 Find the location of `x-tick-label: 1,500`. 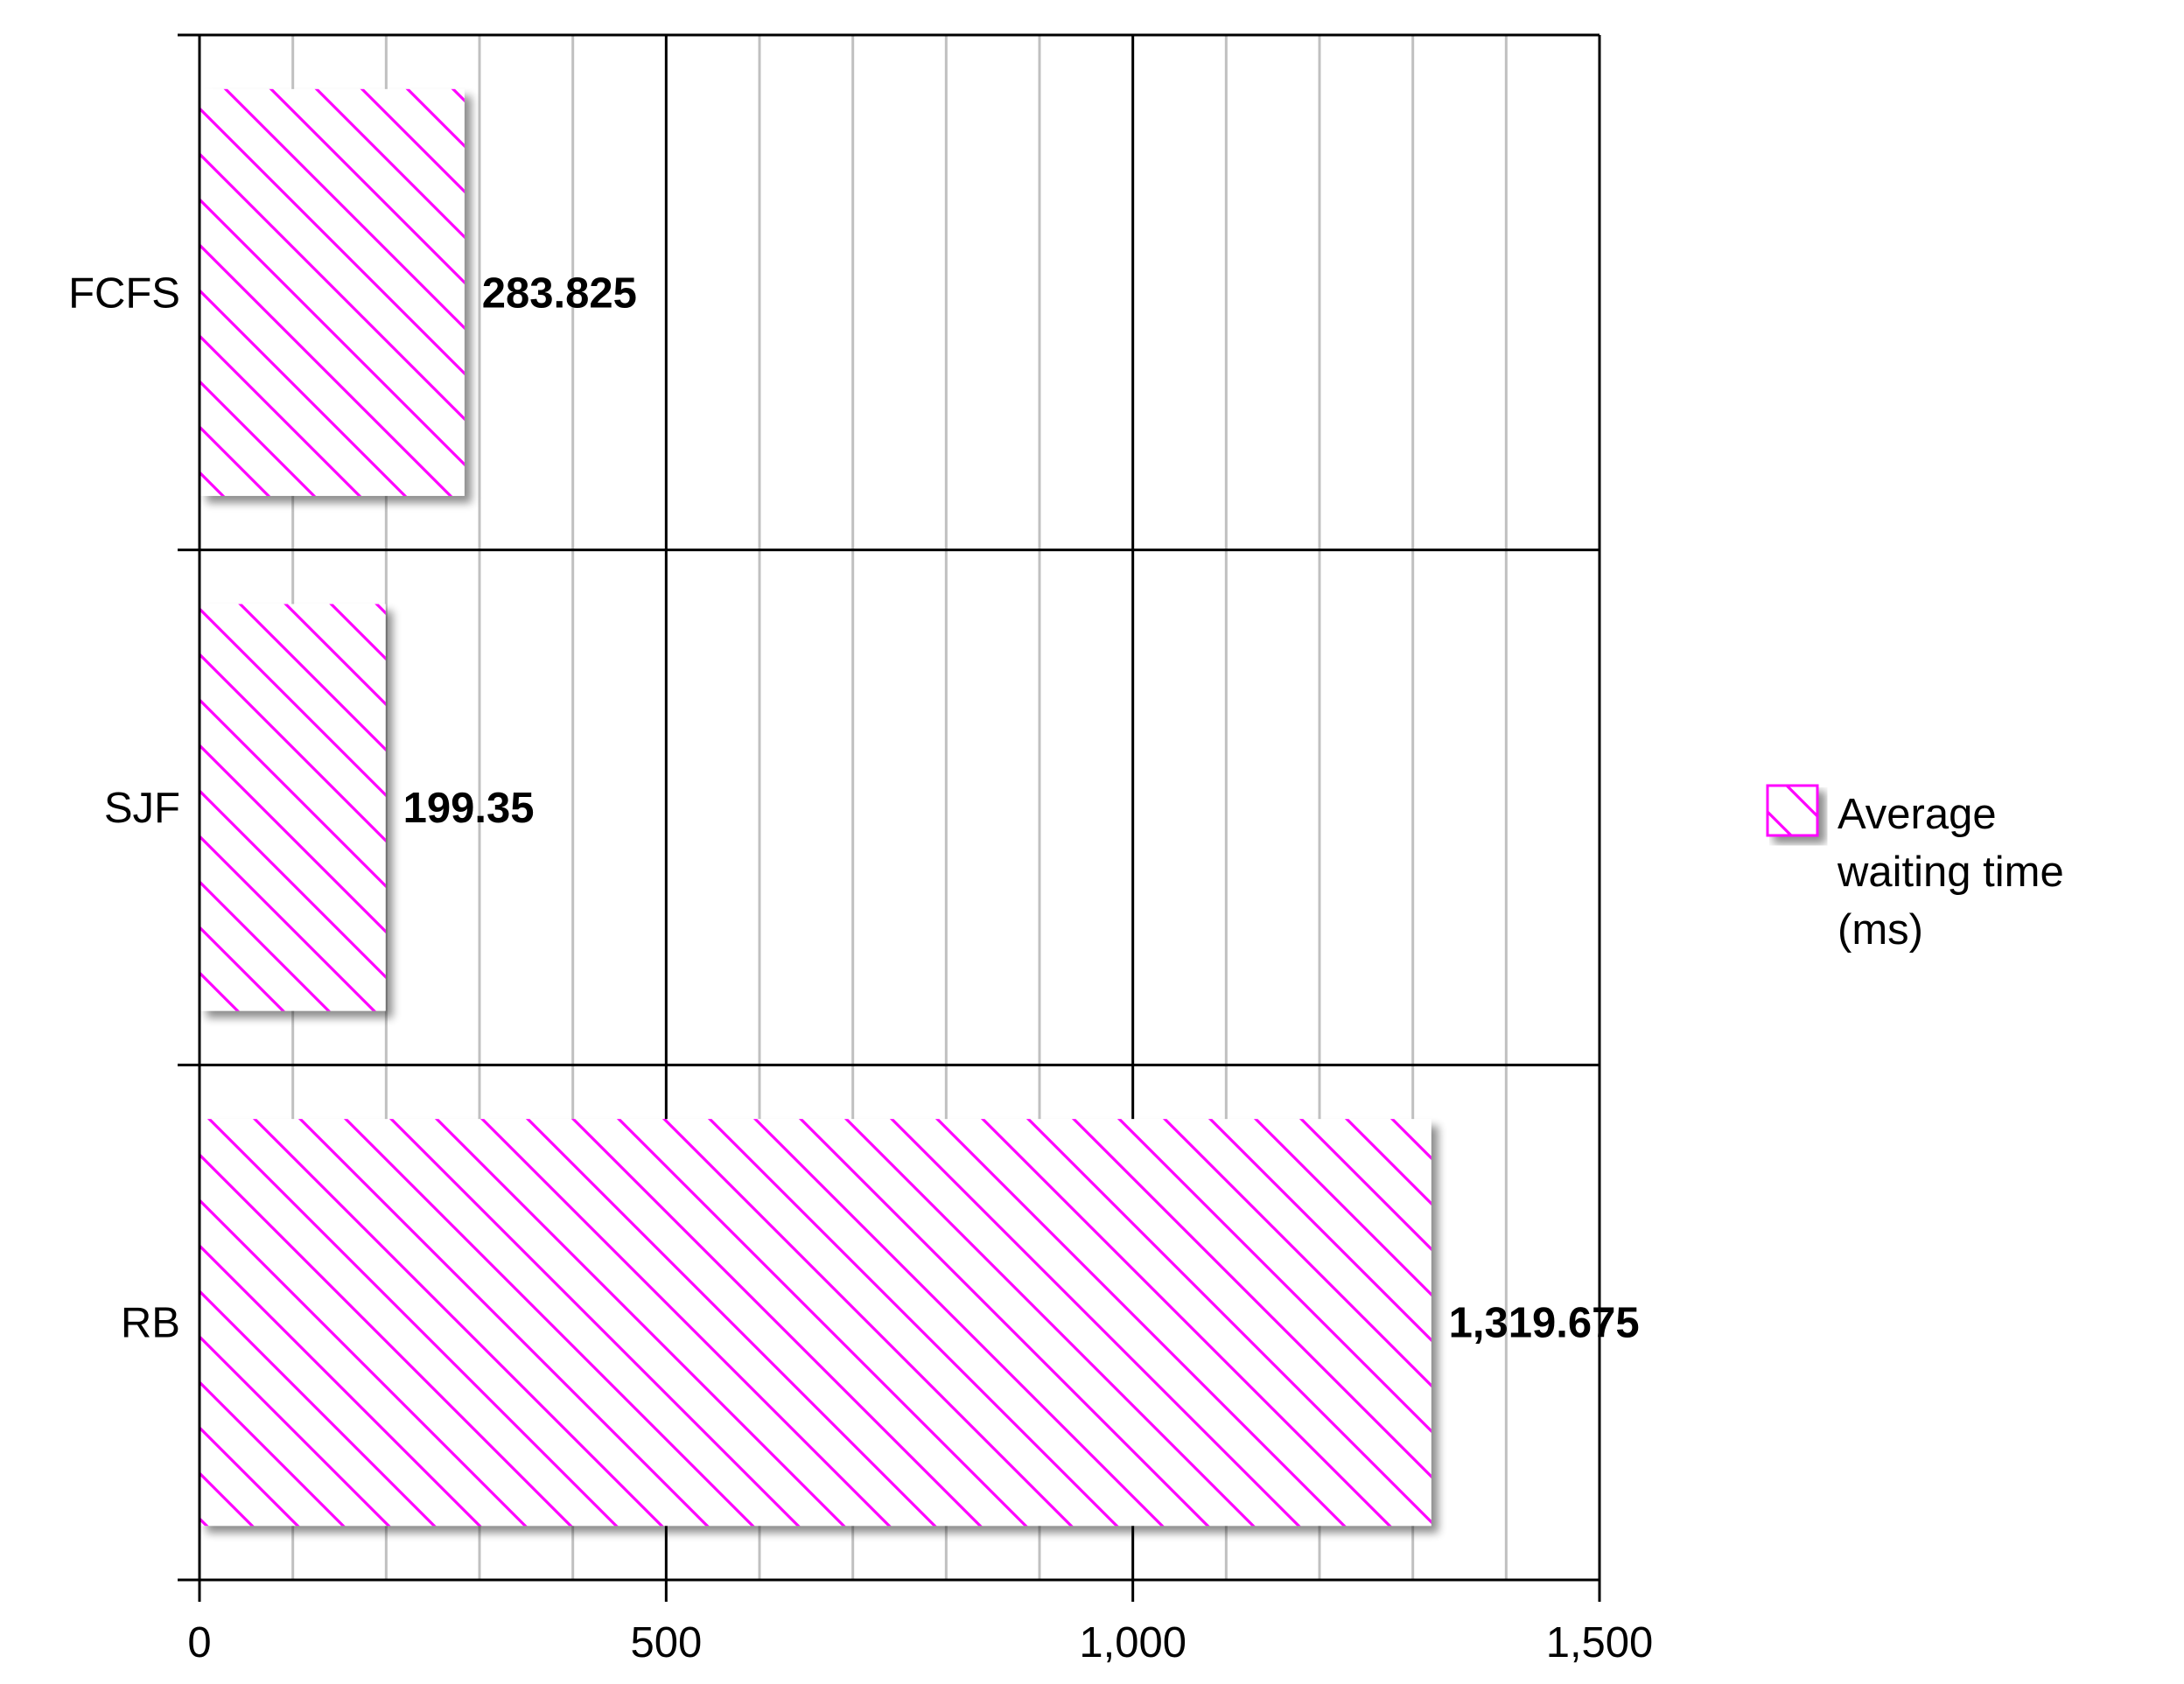

x-tick-label: 1,500 is located at coordinates (1600, 1643).